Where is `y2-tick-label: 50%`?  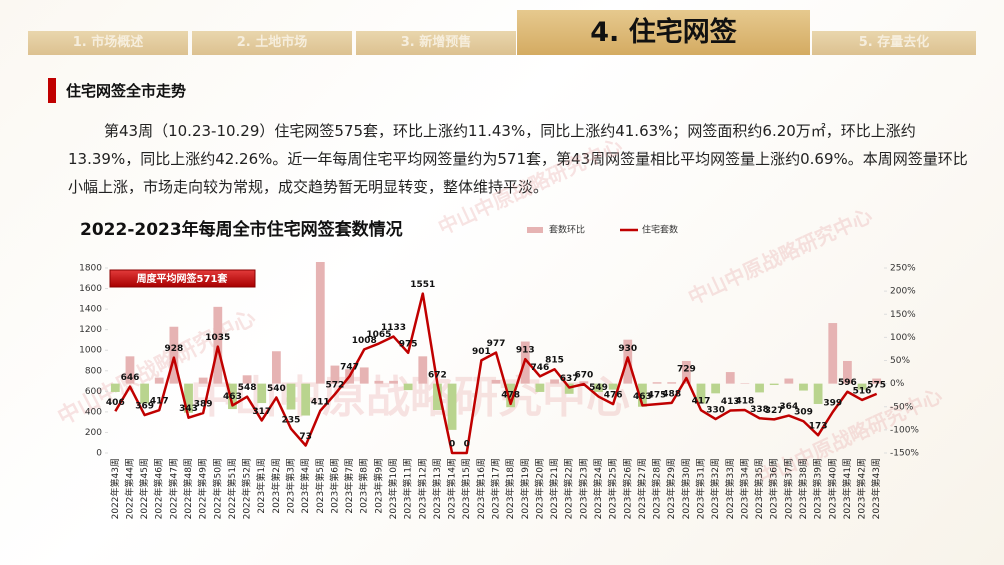
y2-tick-label: 50% is located at coordinates (900, 361).